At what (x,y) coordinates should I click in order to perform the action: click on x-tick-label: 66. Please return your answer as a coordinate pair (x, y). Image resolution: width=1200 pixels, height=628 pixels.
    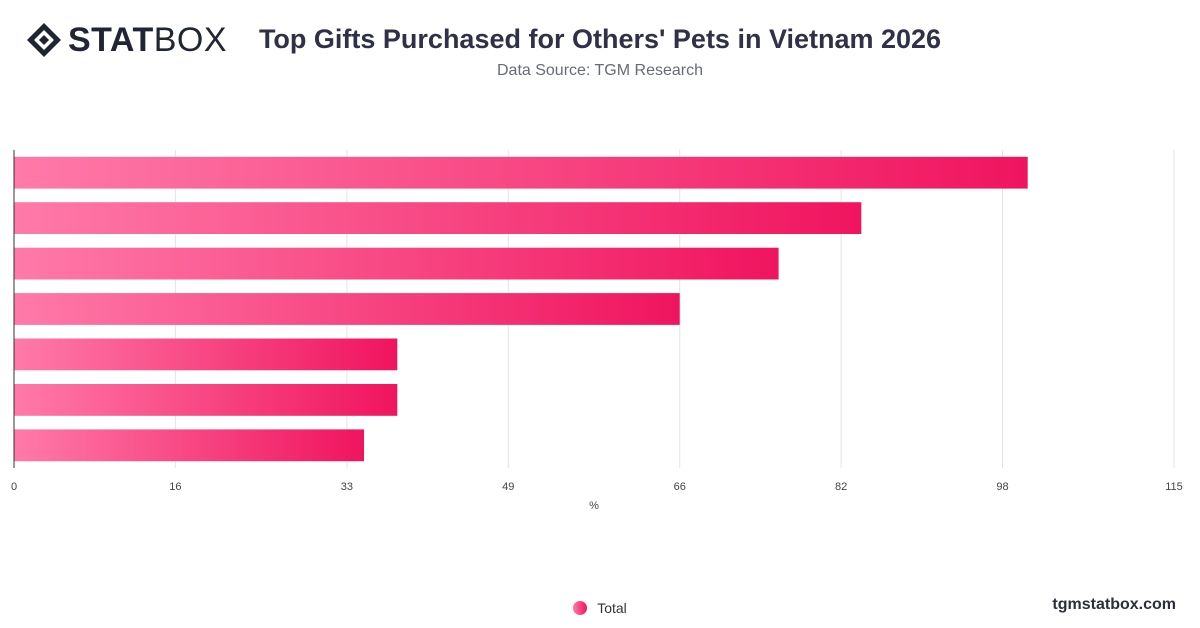
    Looking at the image, I should click on (680, 487).